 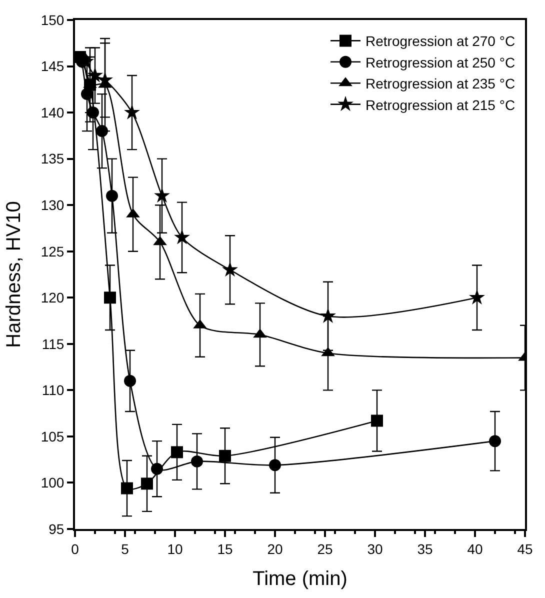 What do you see at coordinates (375, 548) in the screenshot?
I see `x-tick-label: 30` at bounding box center [375, 548].